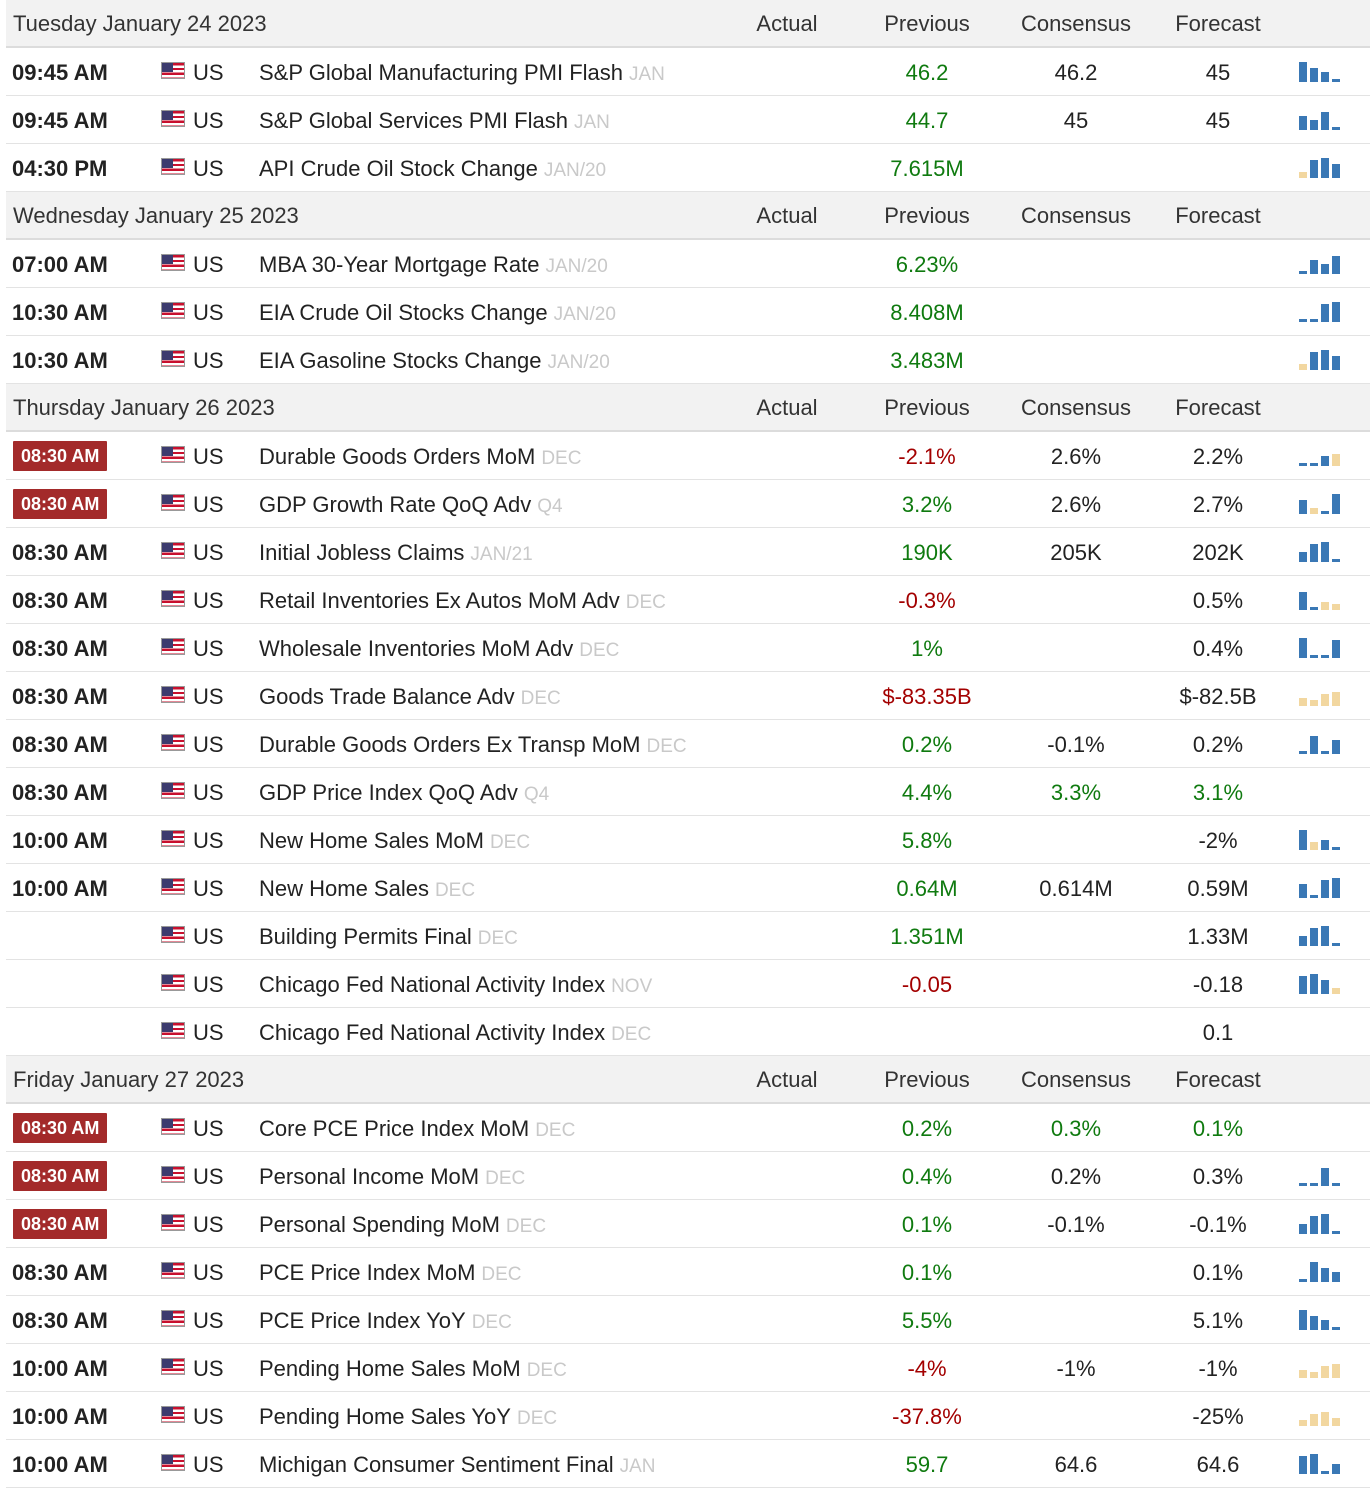  I want to click on event-row: 08:30 AM US PCE Price Index MoM DEC 0.1% 0.1%, so click(688, 1272).